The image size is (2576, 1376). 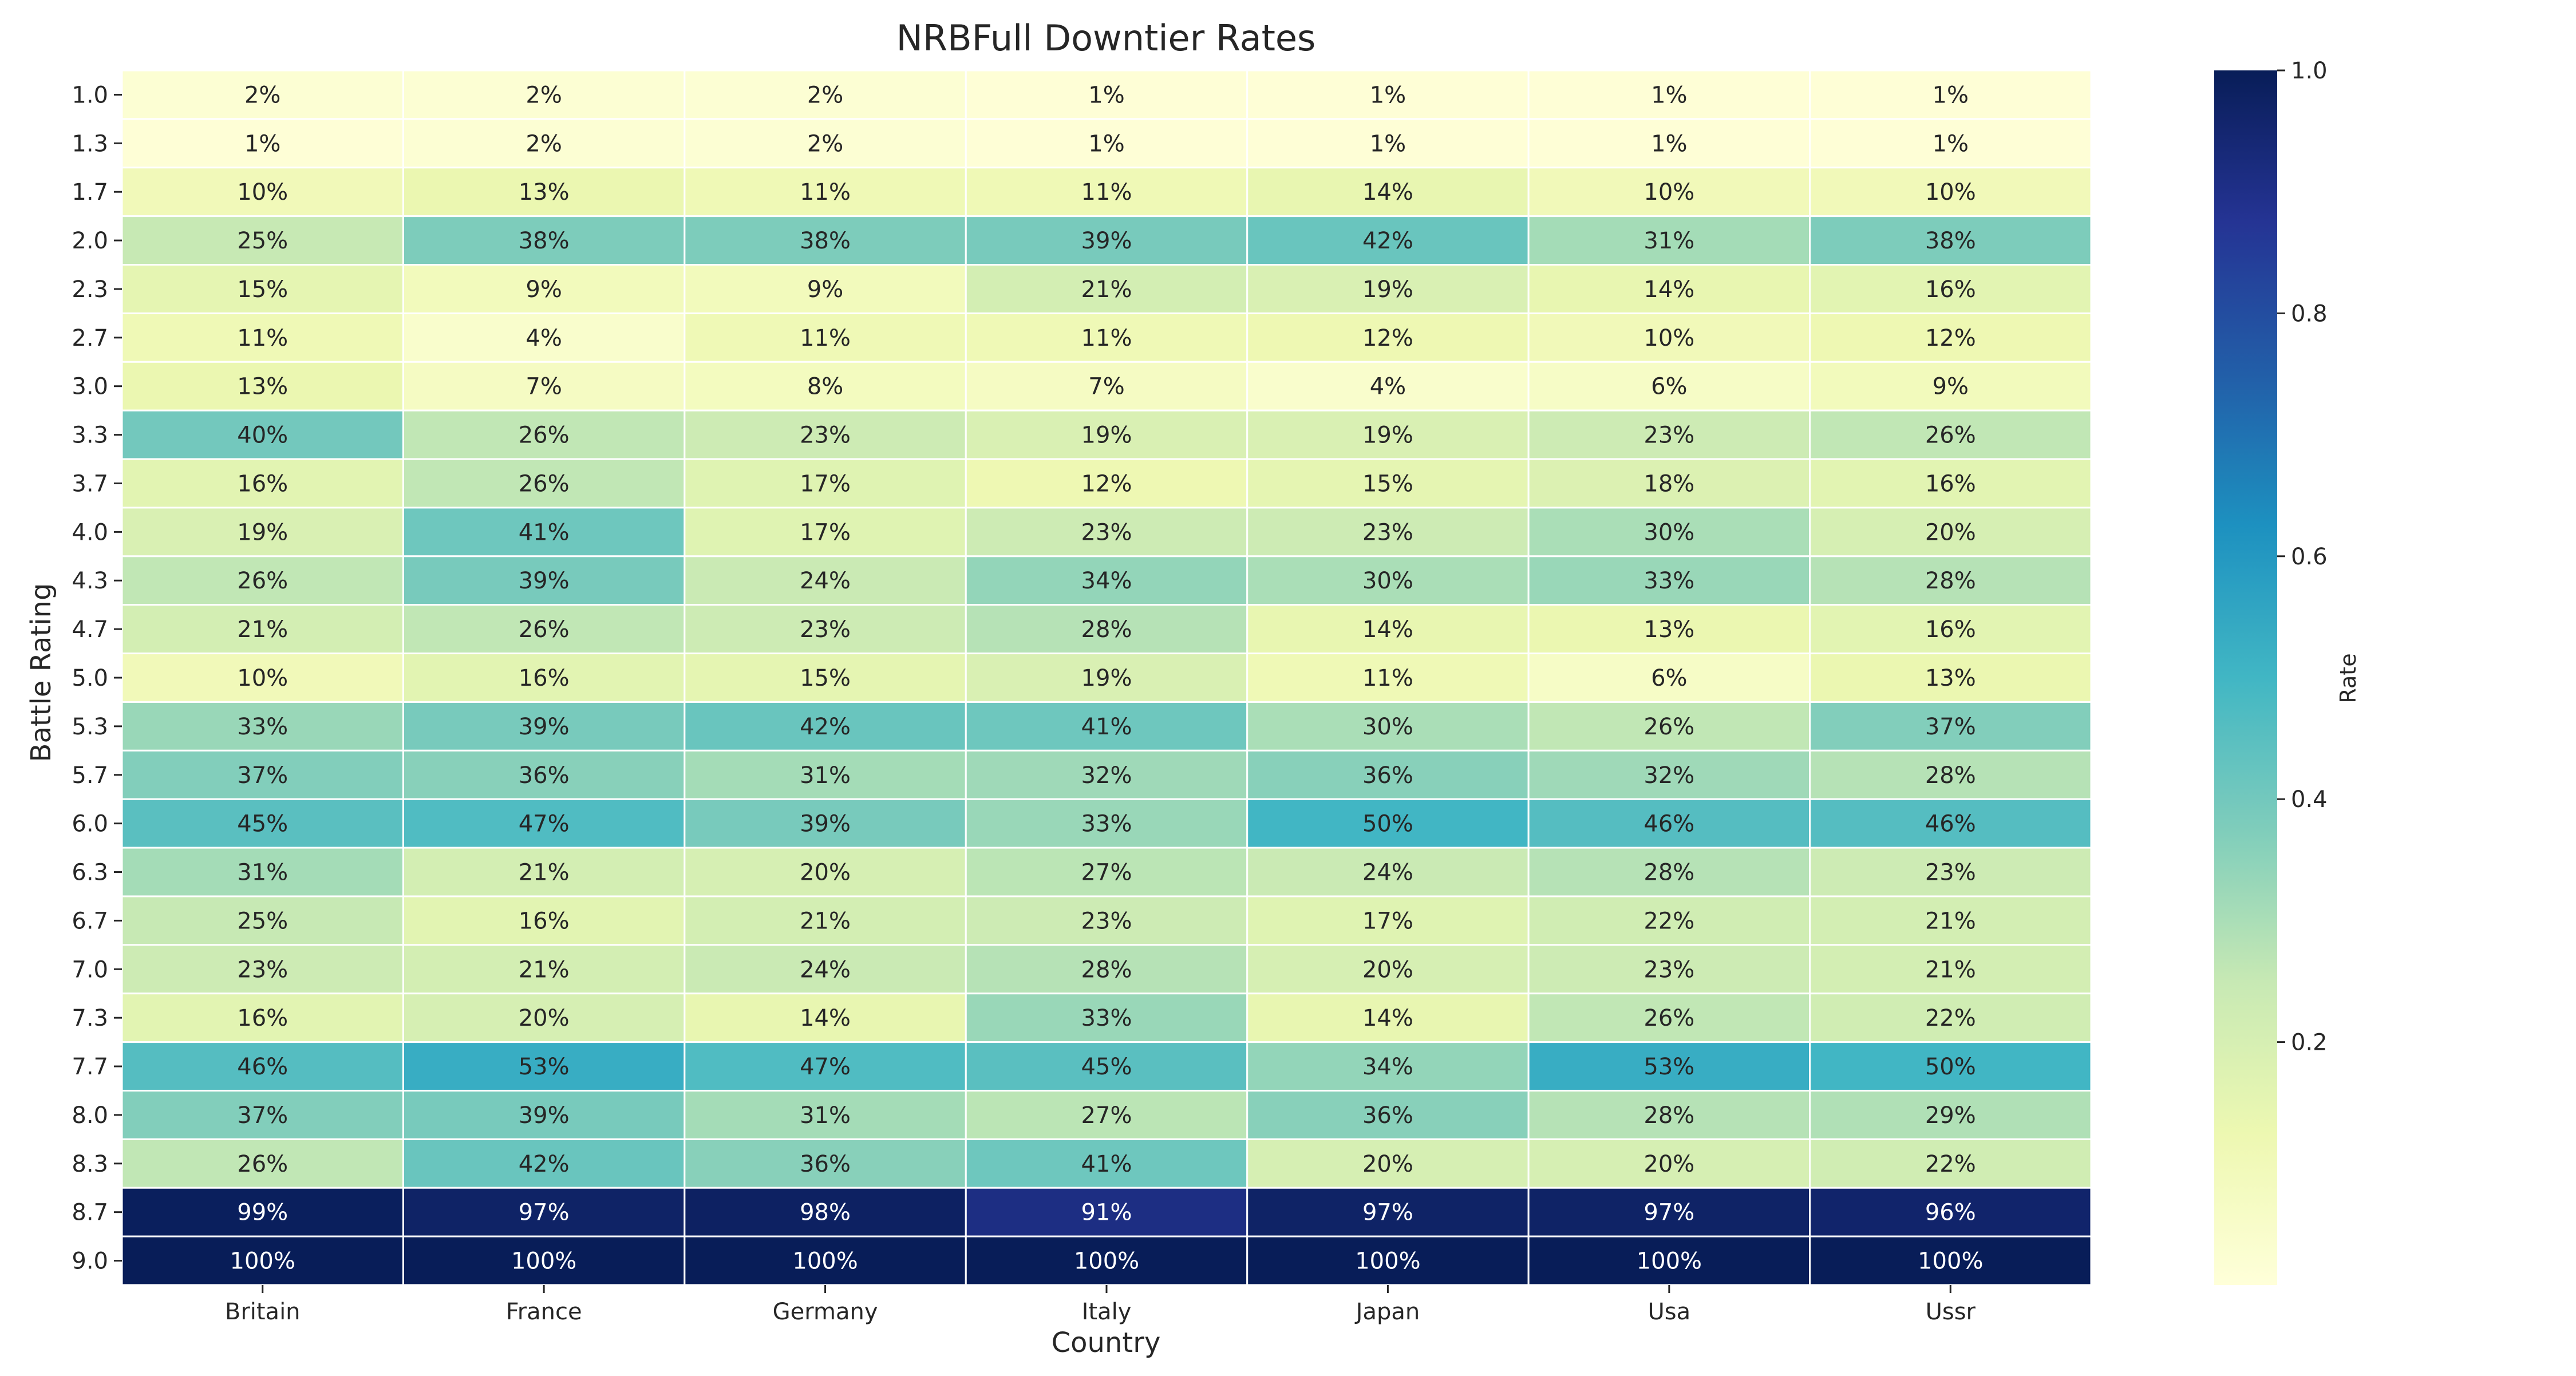 I want to click on y-tick-label: 3.0, so click(x=90, y=387).